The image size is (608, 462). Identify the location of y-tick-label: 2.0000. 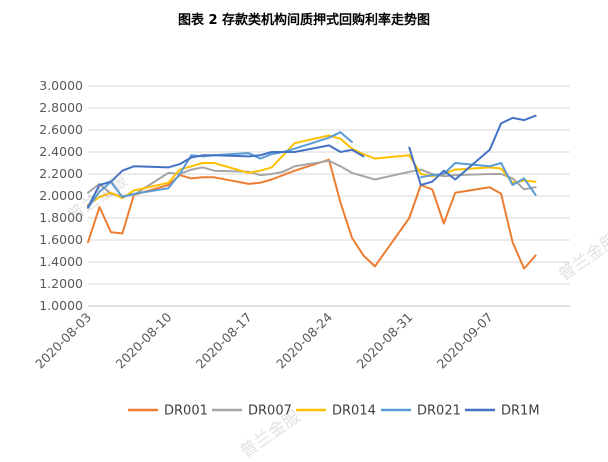
(61, 195).